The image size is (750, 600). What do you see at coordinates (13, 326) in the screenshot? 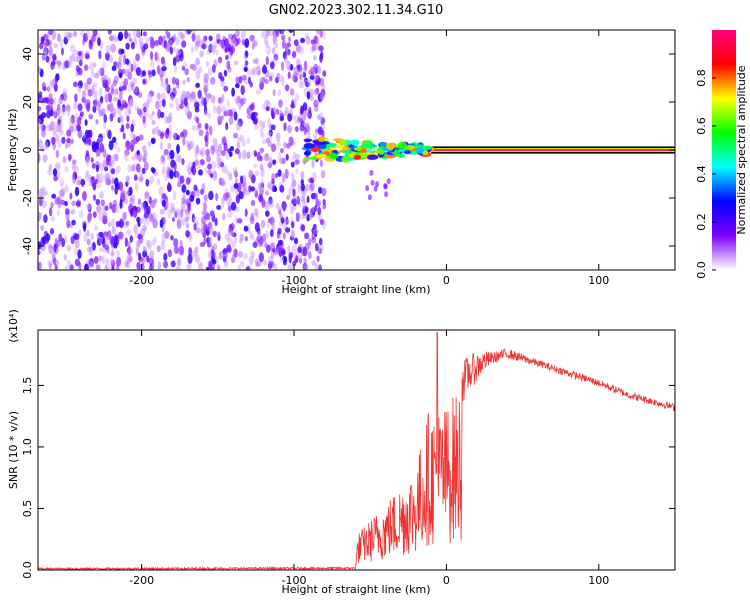
I see `snr-y-scale-label: (x10⁴)` at bounding box center [13, 326].